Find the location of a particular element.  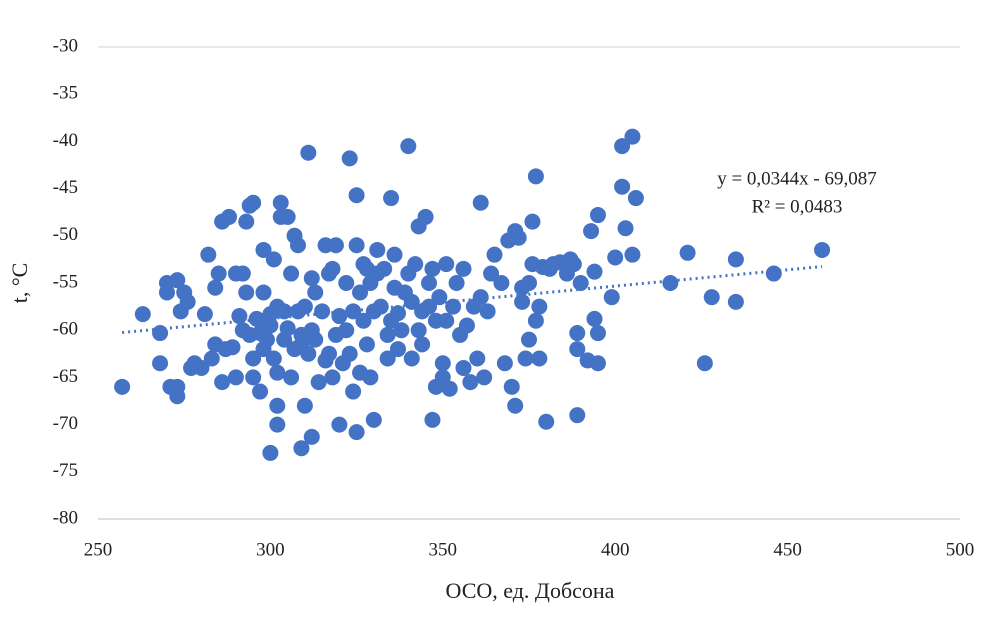

y-tick-label: -35 is located at coordinates (65, 93).